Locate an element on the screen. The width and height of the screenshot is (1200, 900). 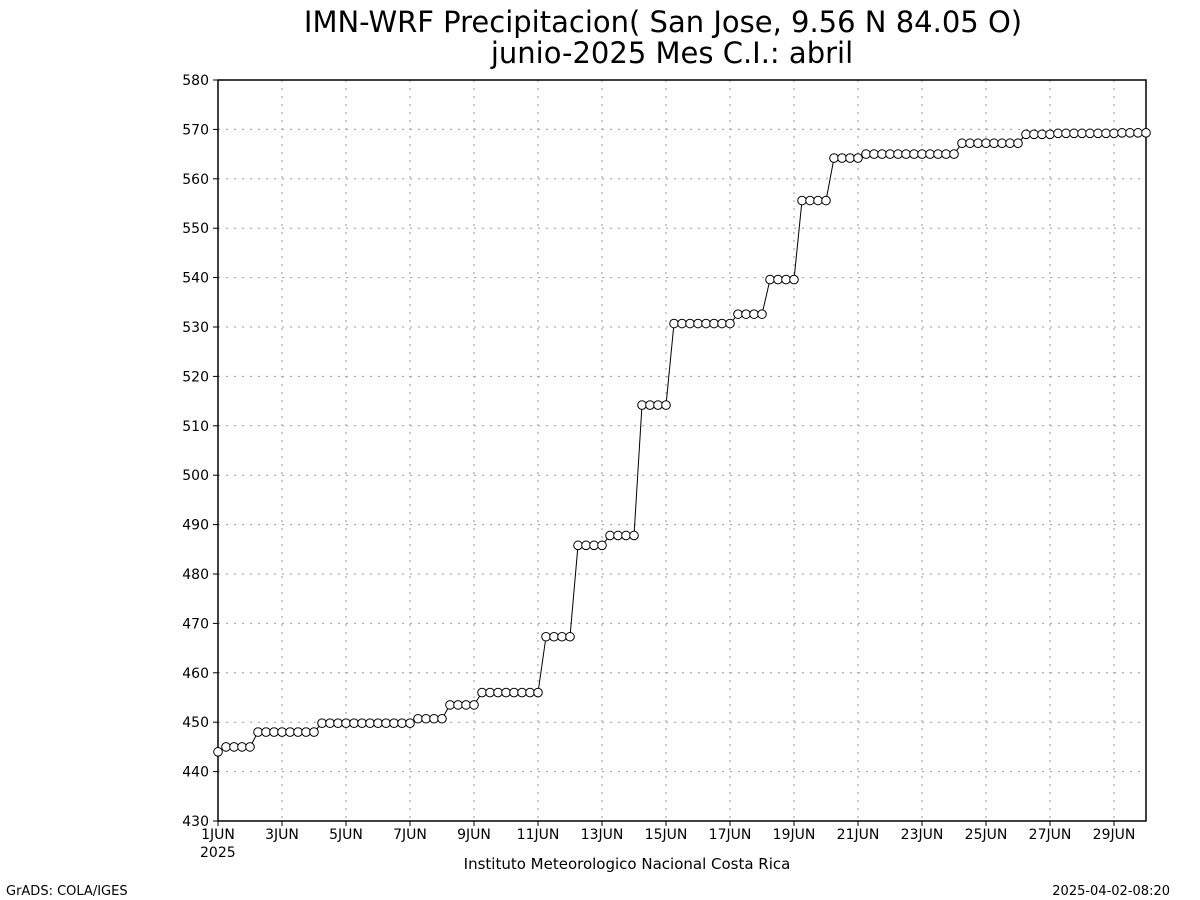
x-tick-label: 13JUN is located at coordinates (602, 835).